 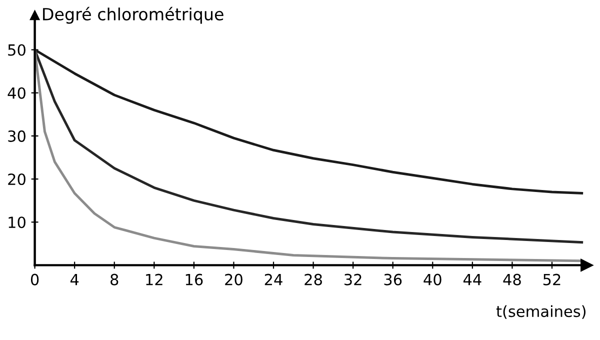 I want to click on x-tick-label: 8, so click(x=114, y=280).